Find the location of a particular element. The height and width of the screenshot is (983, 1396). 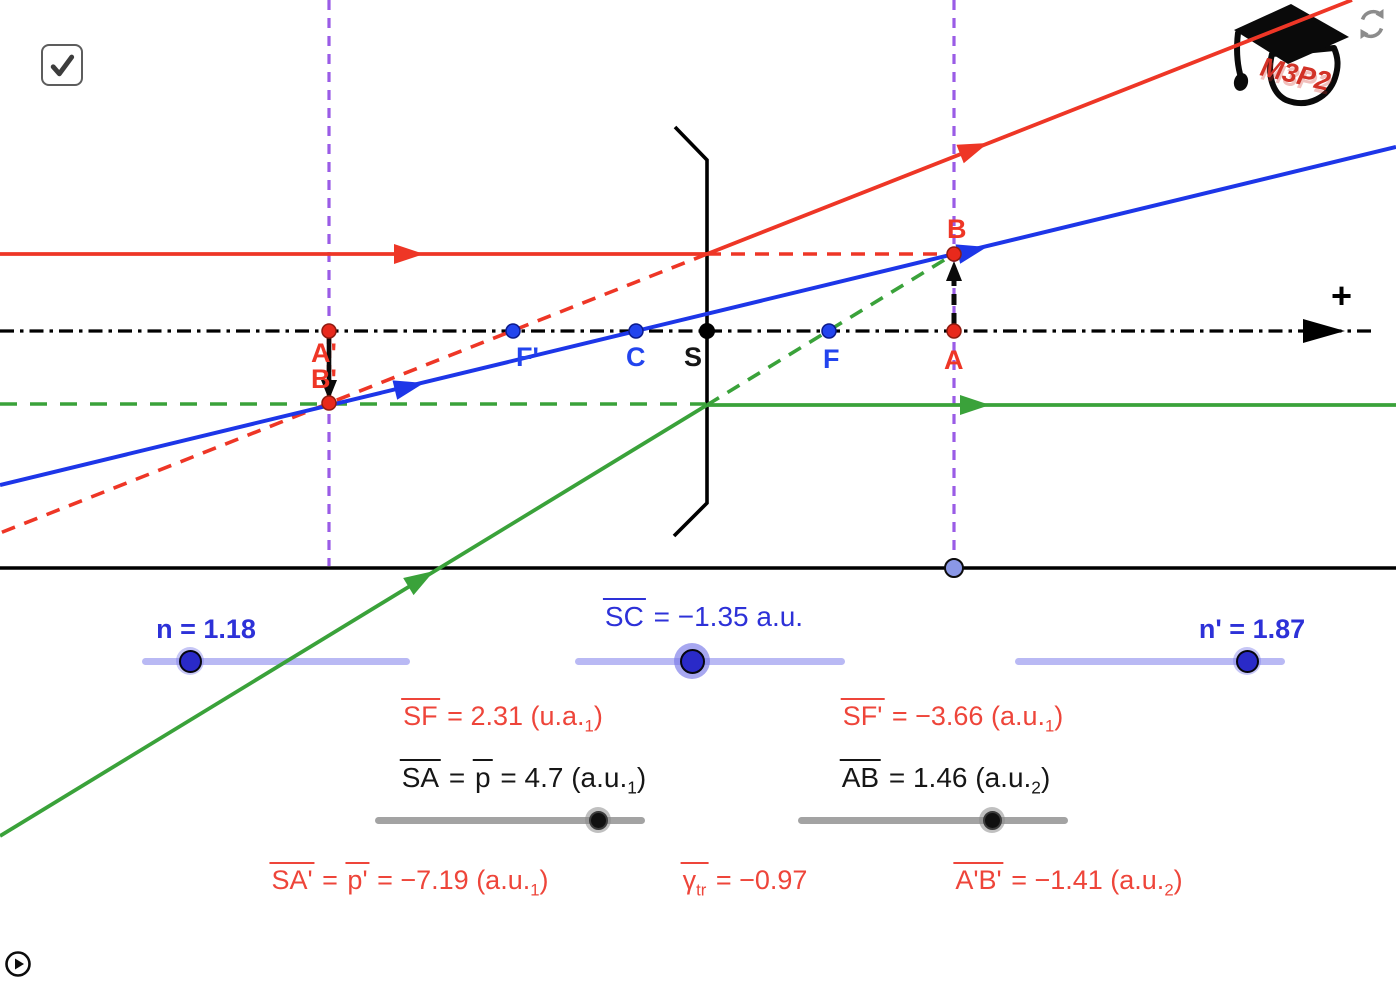

checkmark-icon is located at coordinates (62, 65).